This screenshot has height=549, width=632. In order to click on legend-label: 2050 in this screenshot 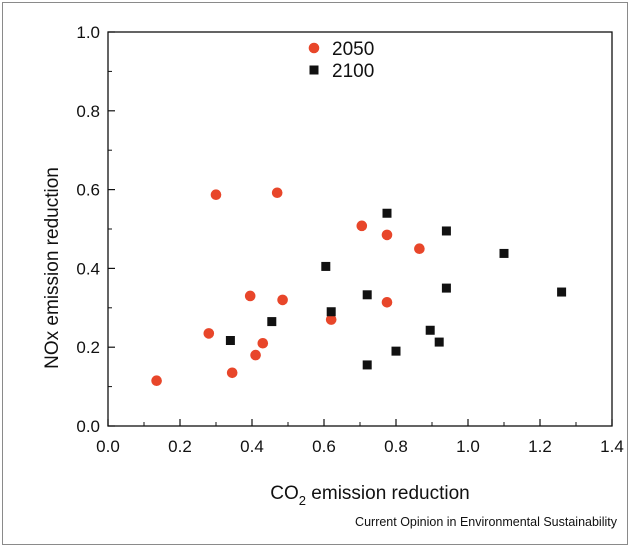, I will do `click(353, 49)`.